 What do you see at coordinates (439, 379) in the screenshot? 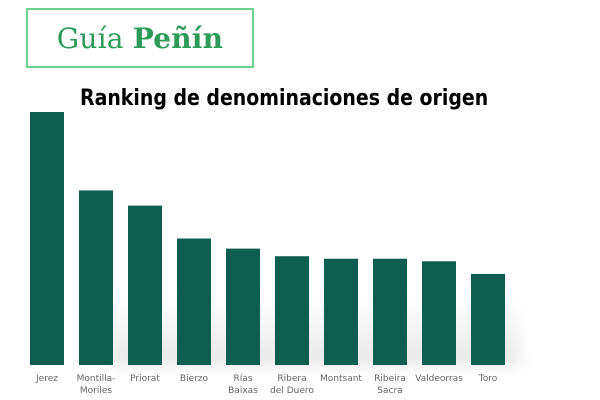
I see `x-tick-label: Valdeorras` at bounding box center [439, 379].